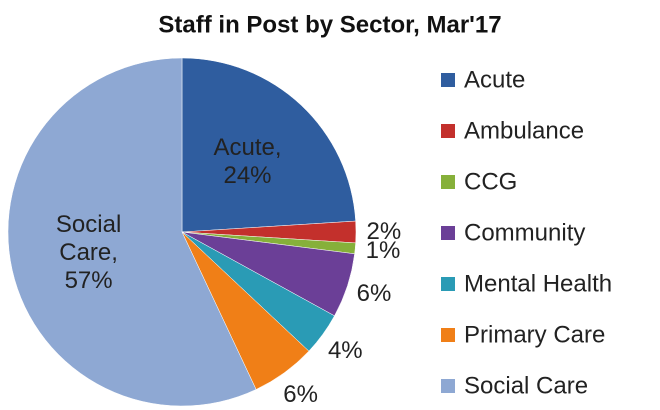  Describe the element at coordinates (383, 250) in the screenshot. I see `data-label: 1%` at that location.